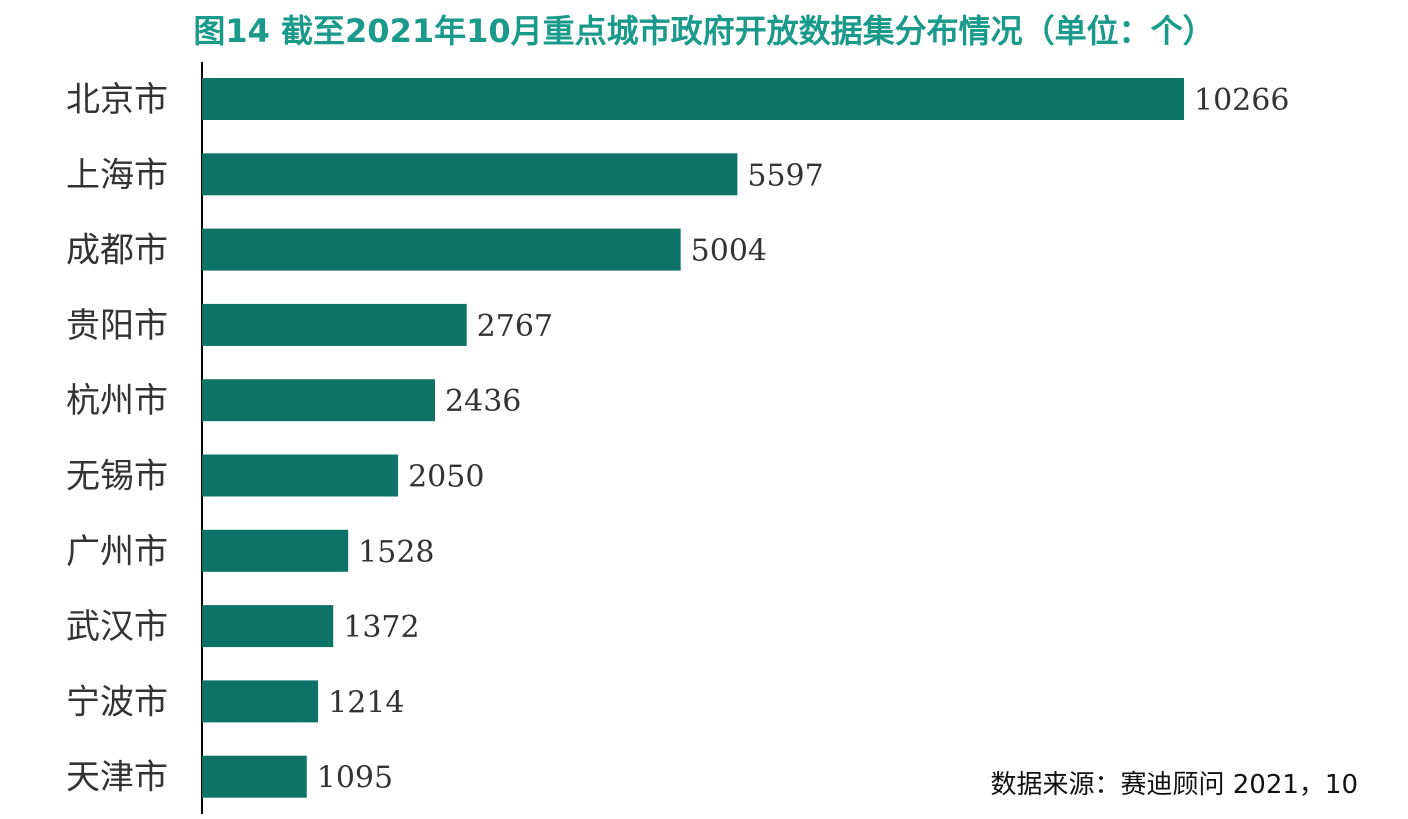 This screenshot has width=1408, height=819. Describe the element at coordinates (117, 401) in the screenshot. I see `category-label: 杭州市` at that location.